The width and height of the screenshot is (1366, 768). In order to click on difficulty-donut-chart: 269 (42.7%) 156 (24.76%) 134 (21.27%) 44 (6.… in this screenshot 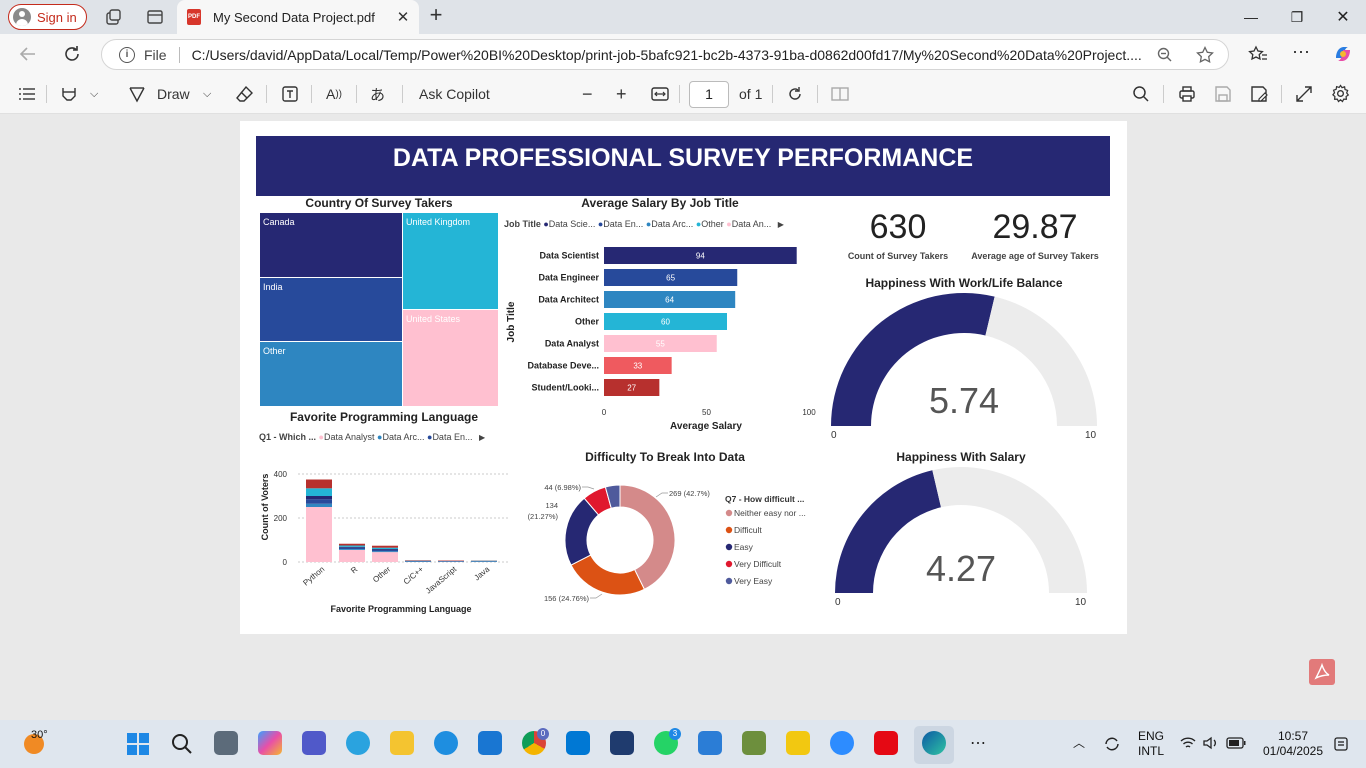, I will do `click(667, 543)`.